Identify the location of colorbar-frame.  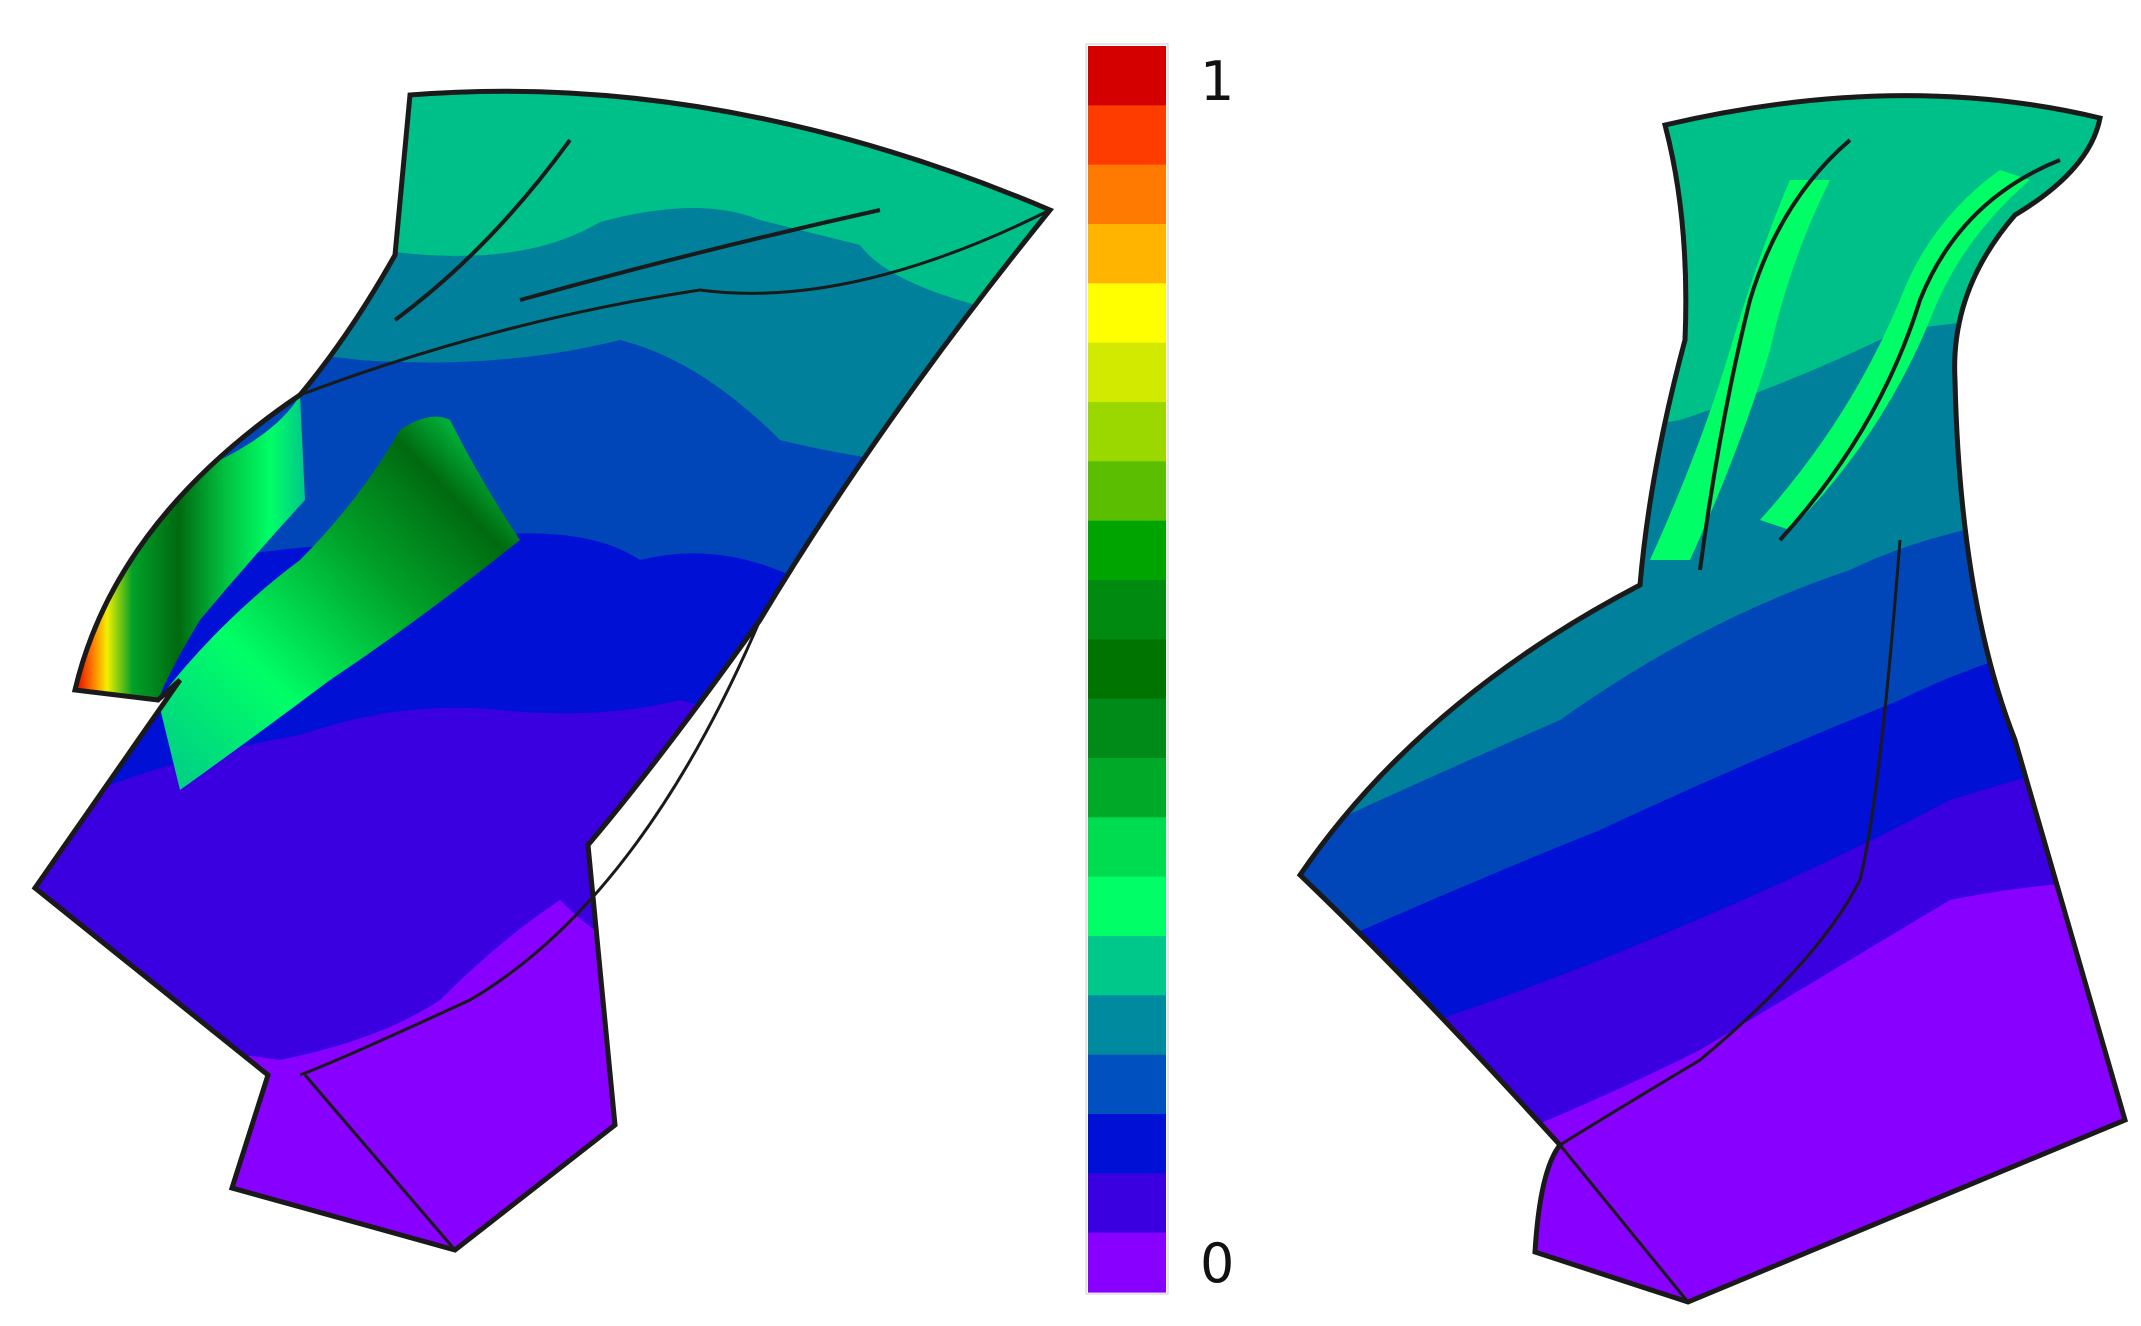
(1127, 669).